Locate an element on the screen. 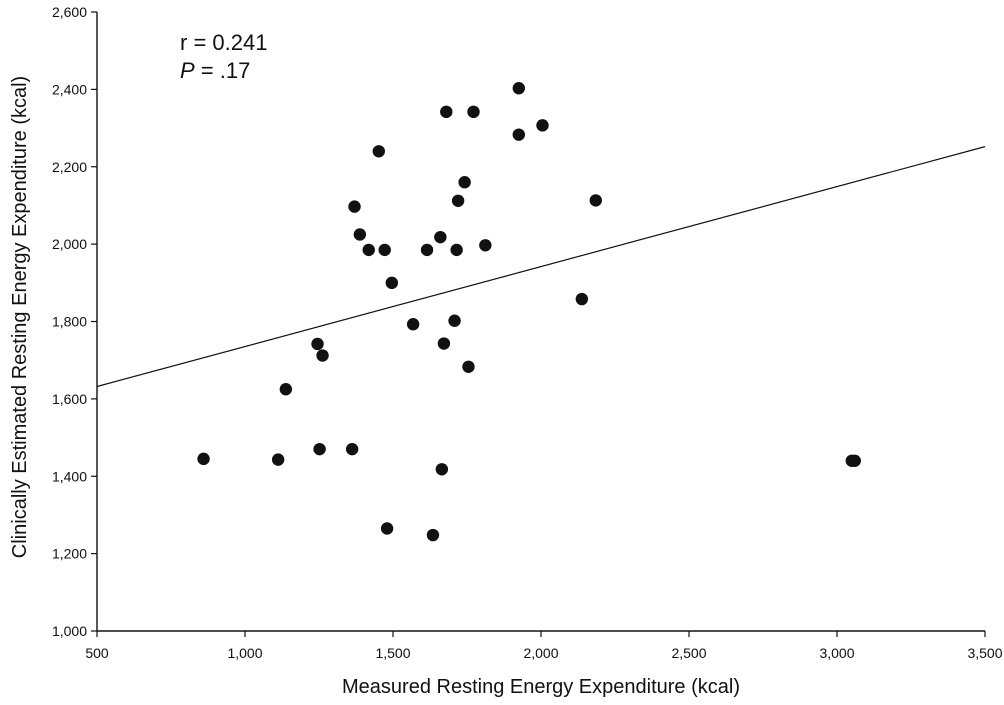 The height and width of the screenshot is (705, 1004). x-axis-tick-label: 2,000 is located at coordinates (540, 653).